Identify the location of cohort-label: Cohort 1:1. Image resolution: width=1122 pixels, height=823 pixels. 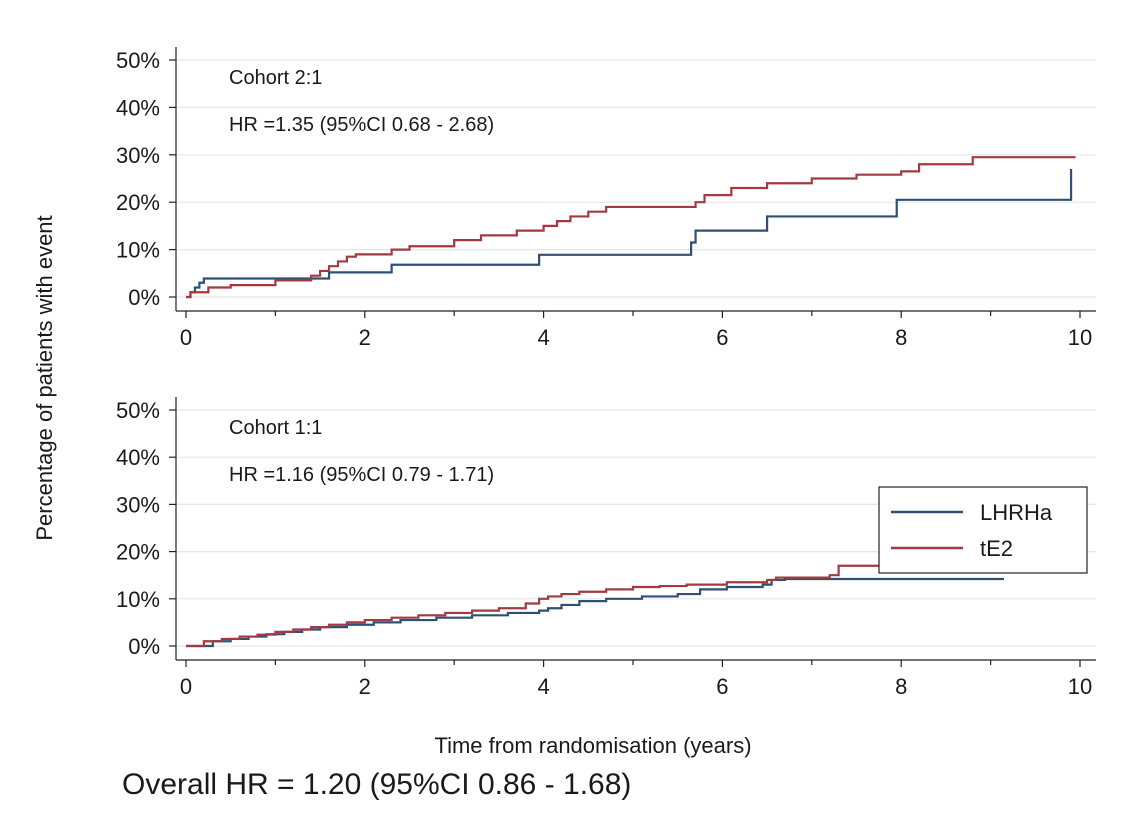
(275, 428).